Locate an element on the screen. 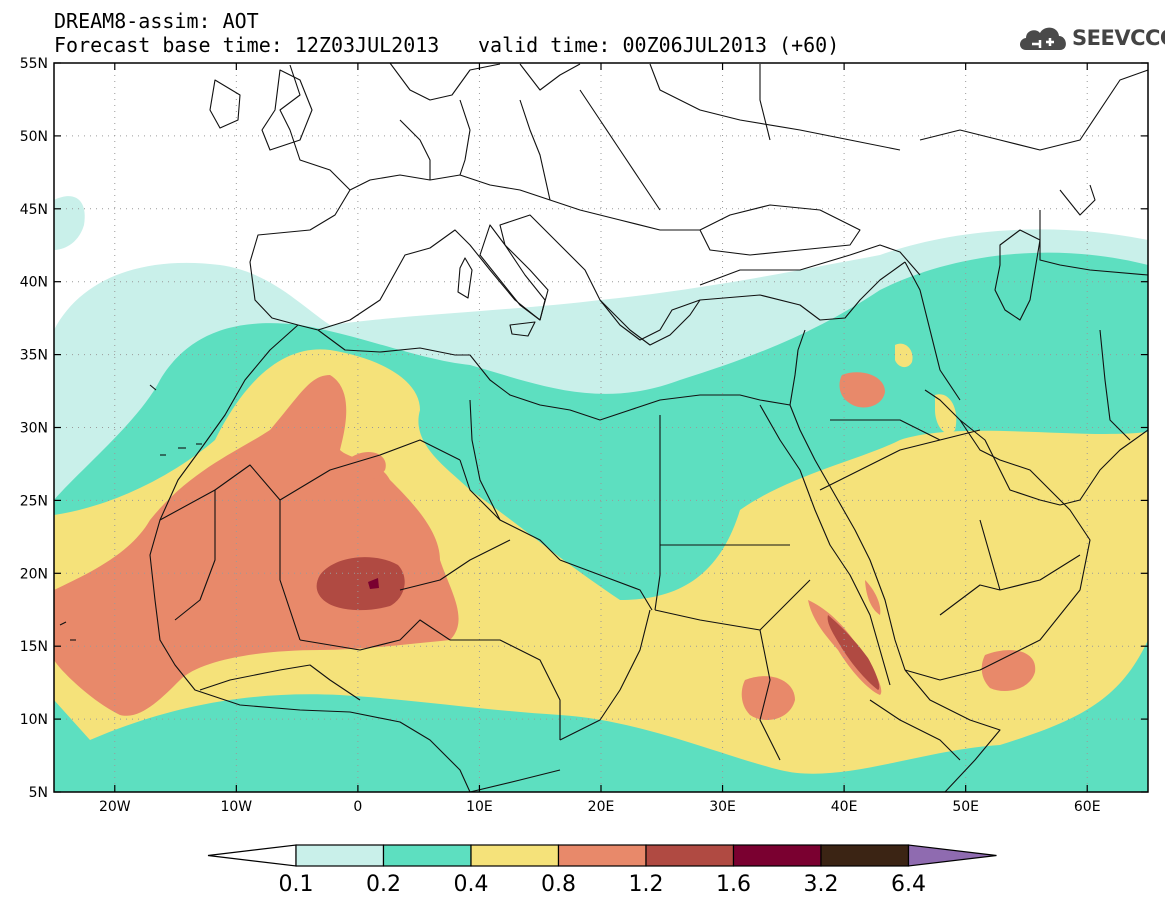 This screenshot has height=905, width=1165. lat-tick-label: 40N is located at coordinates (34, 283).